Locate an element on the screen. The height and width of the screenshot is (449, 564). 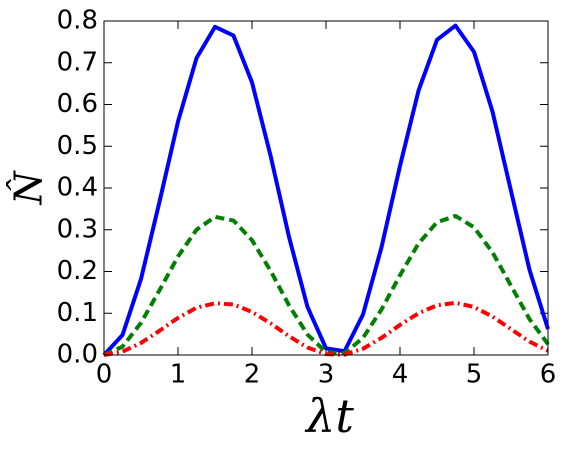
x-tick-label: 5 is located at coordinates (474, 375).